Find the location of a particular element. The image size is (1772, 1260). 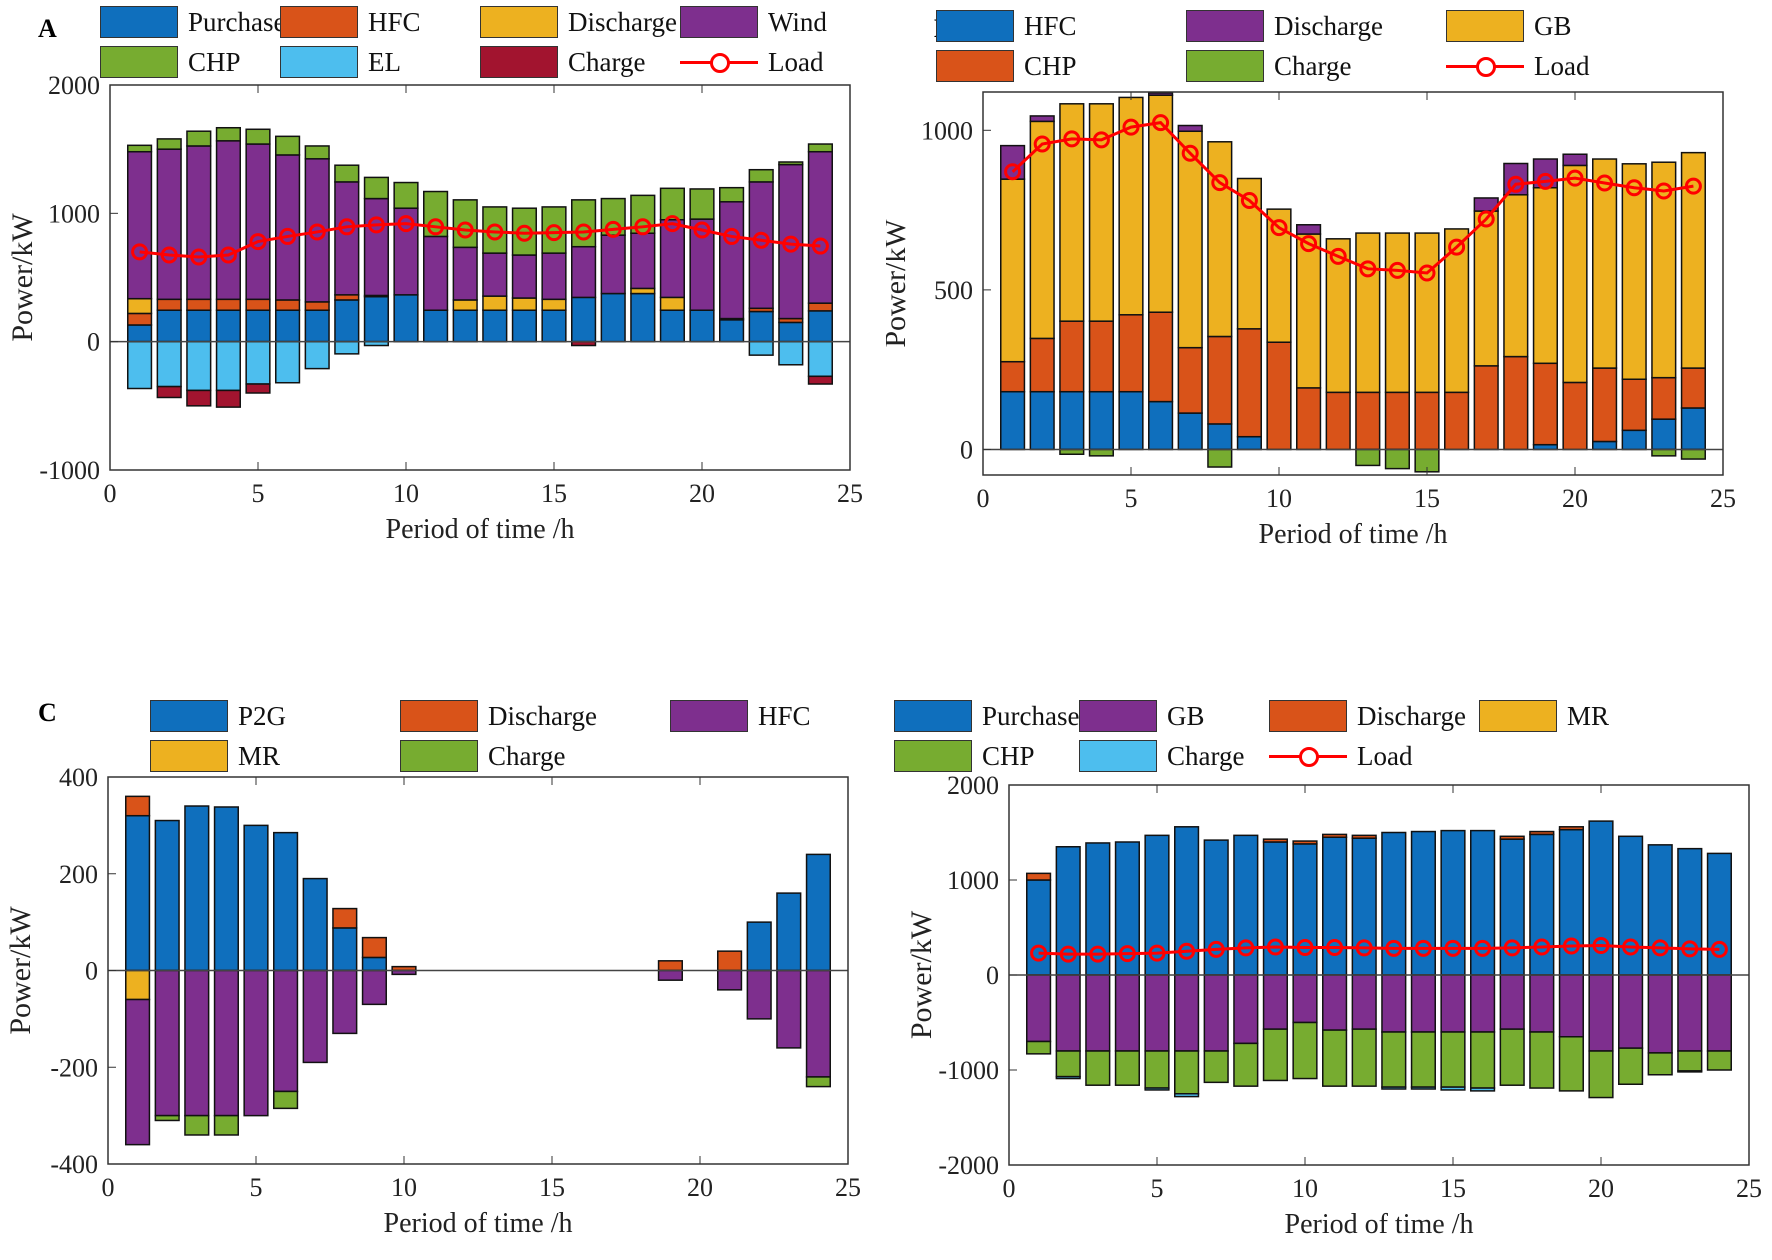

bar-chp-h12 is located at coordinates (1364, 1057).